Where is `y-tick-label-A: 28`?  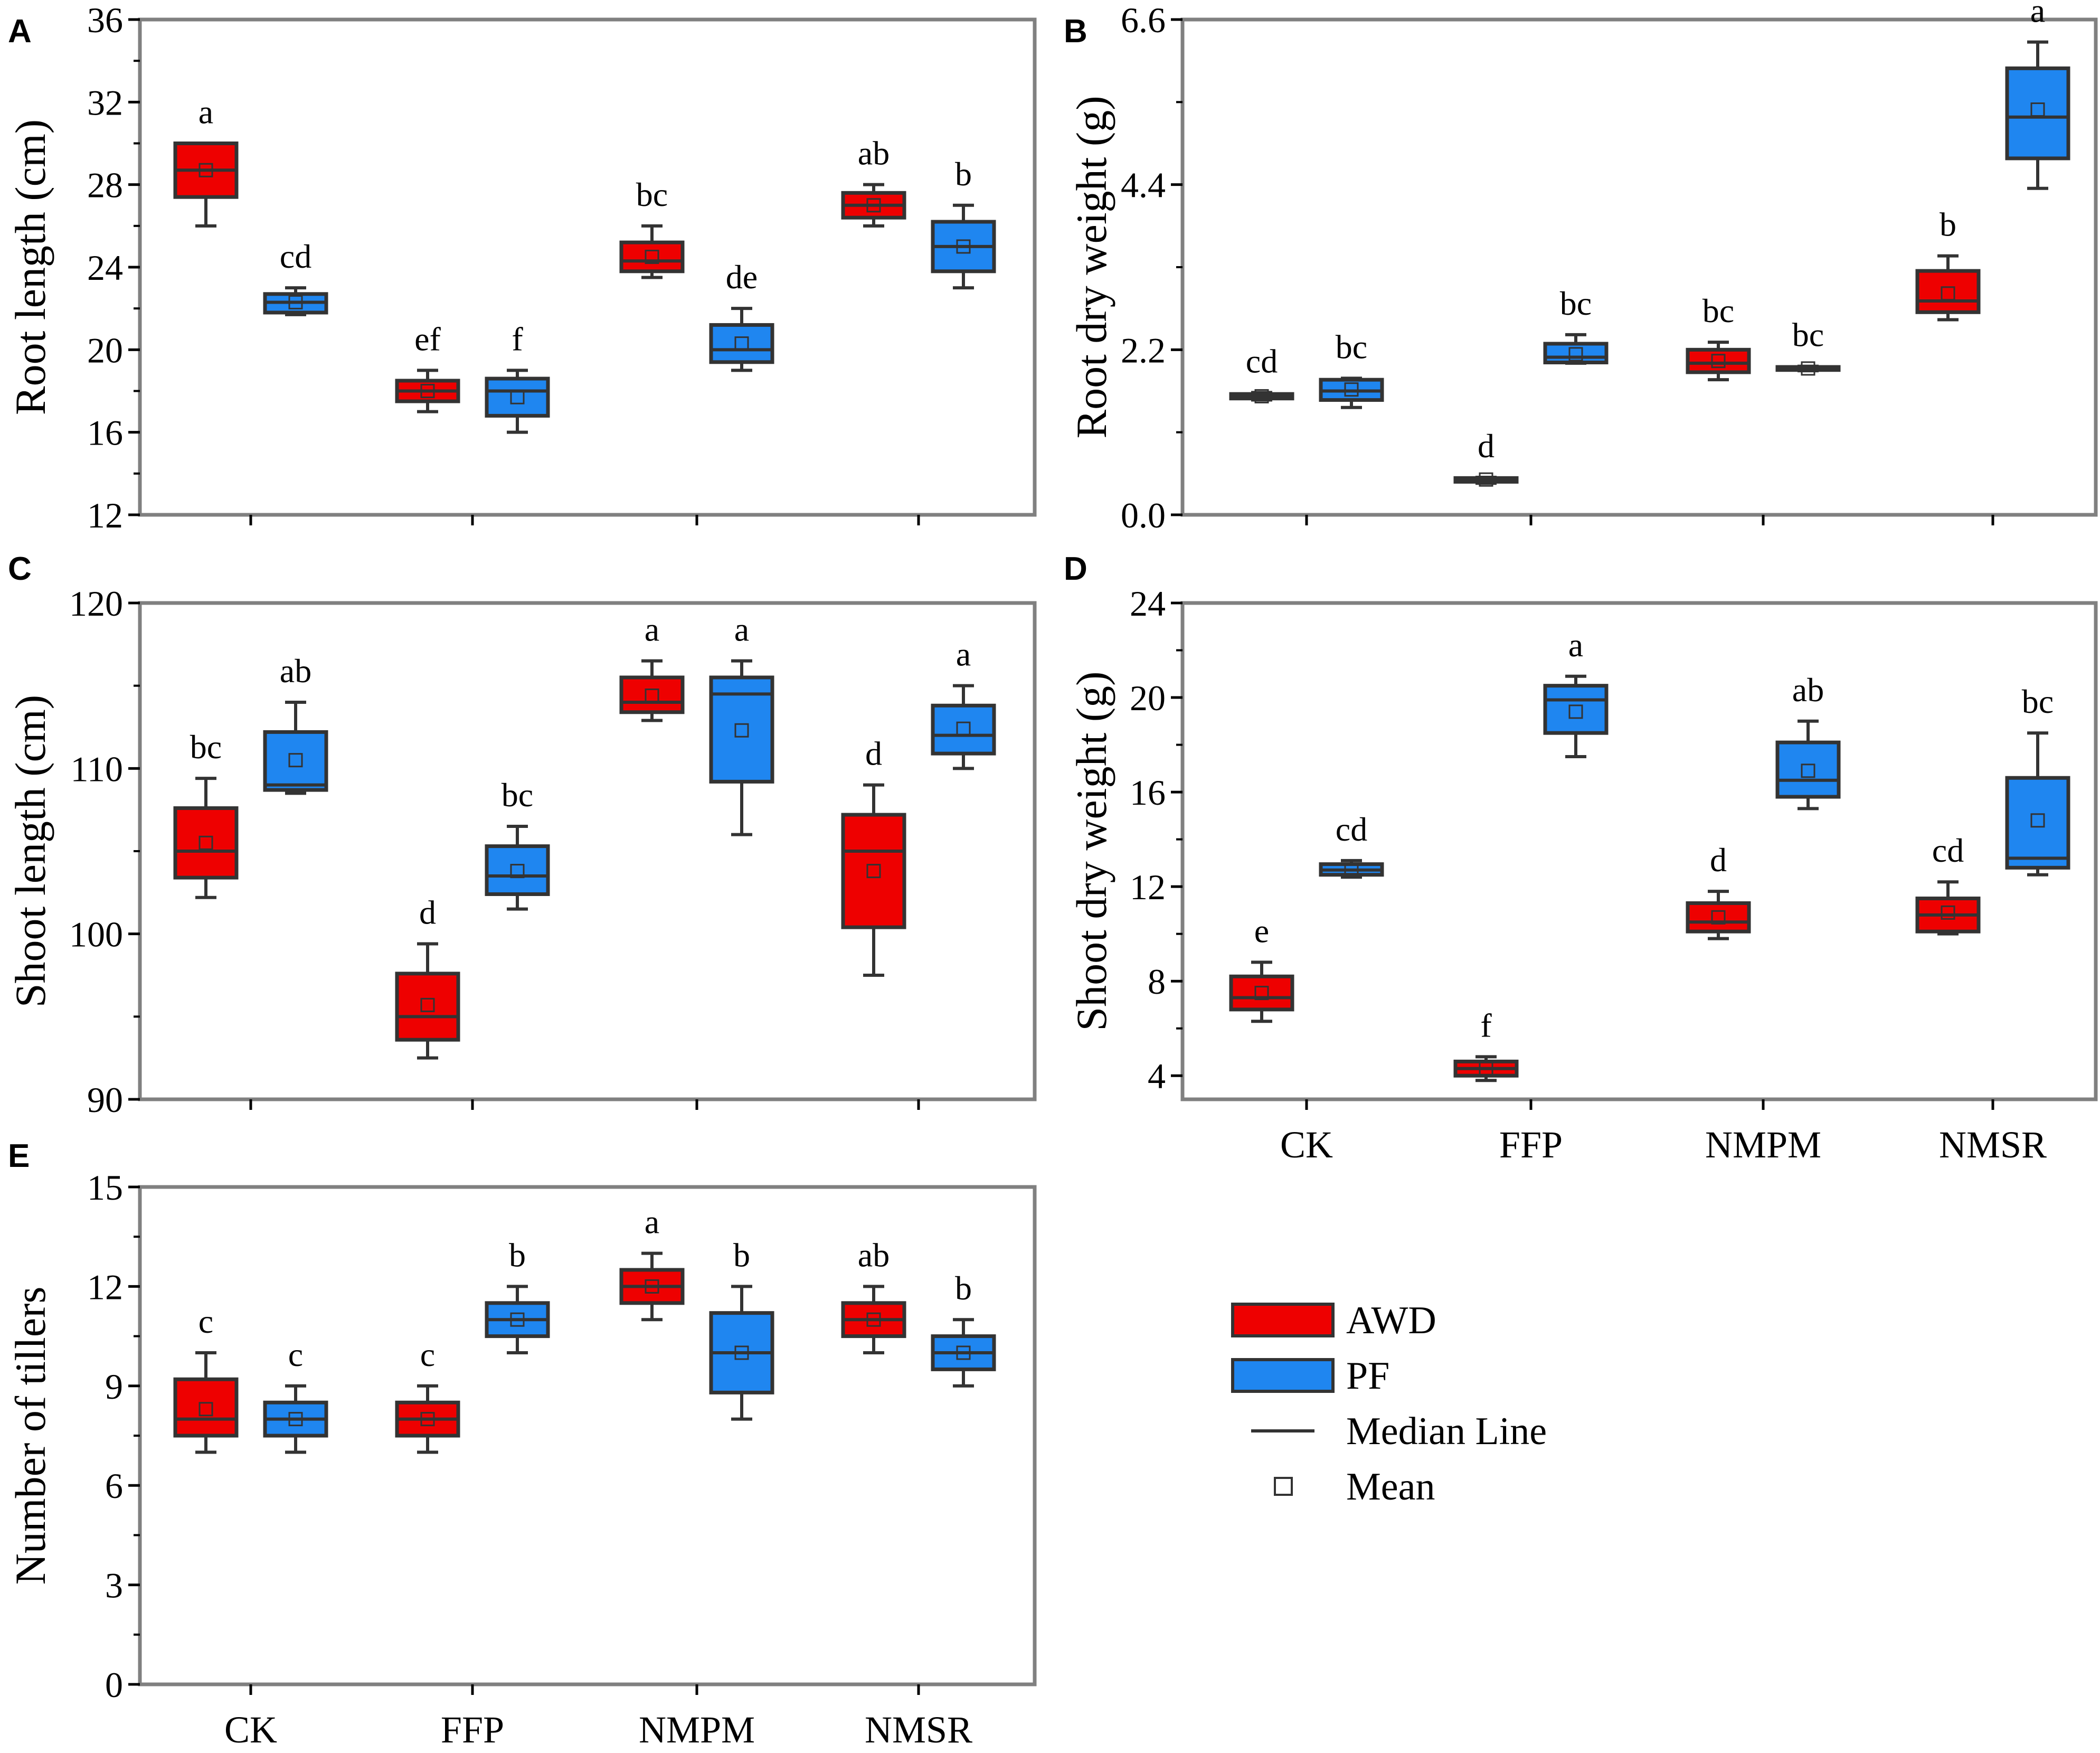 y-tick-label-A: 28 is located at coordinates (105, 185).